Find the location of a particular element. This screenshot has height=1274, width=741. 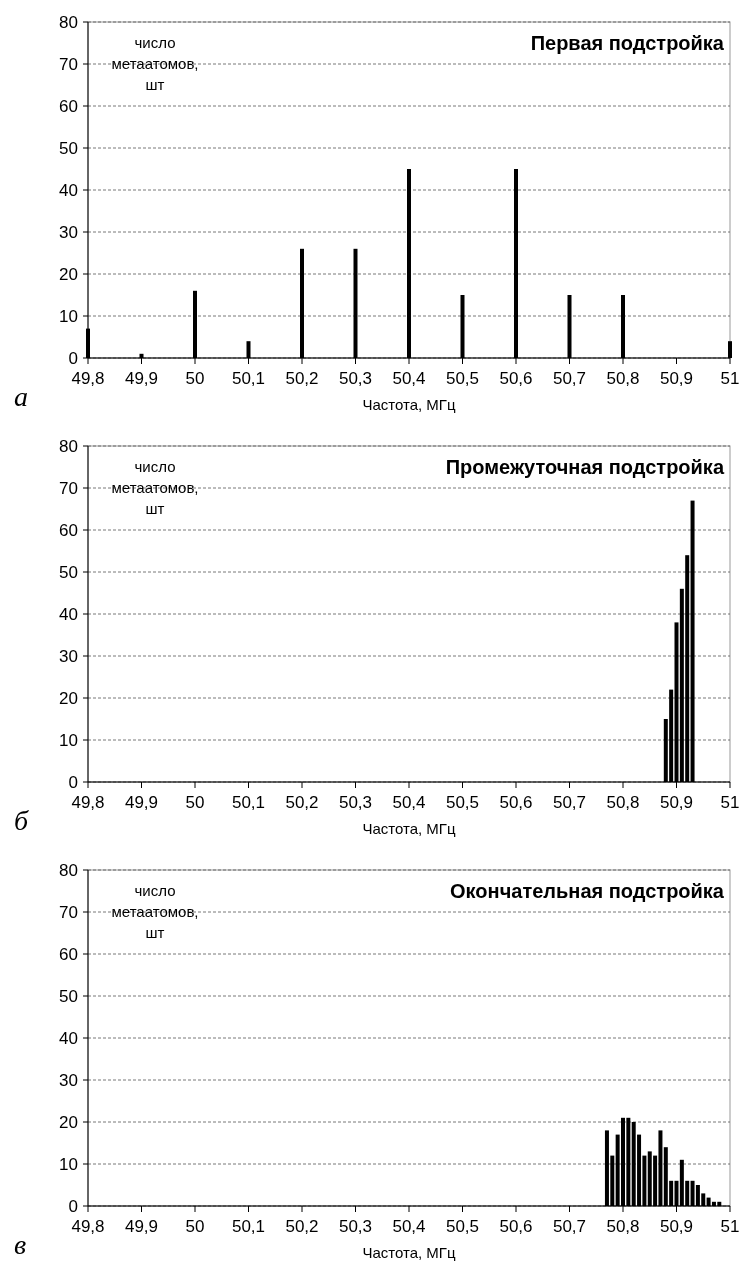

text: а is located at coordinates (21, 396).